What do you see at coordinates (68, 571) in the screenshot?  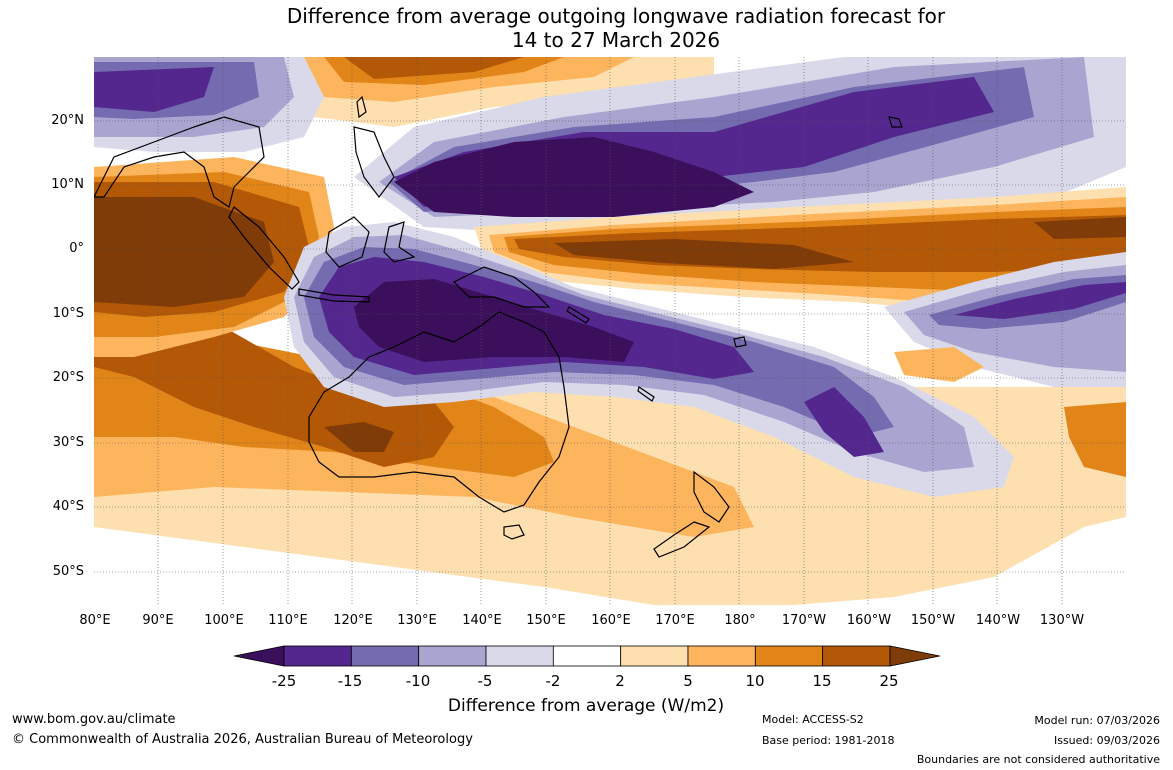 I see `lat-label-50s: 50°S` at bounding box center [68, 571].